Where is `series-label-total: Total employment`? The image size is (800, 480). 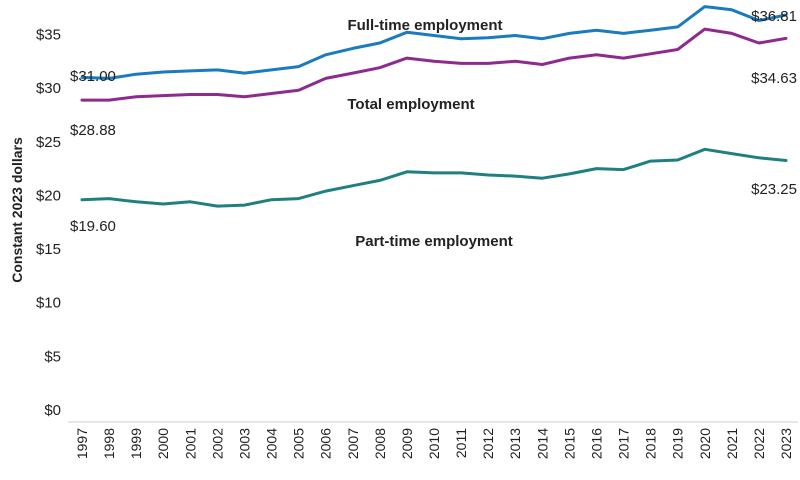
series-label-total: Total employment is located at coordinates (410, 104).